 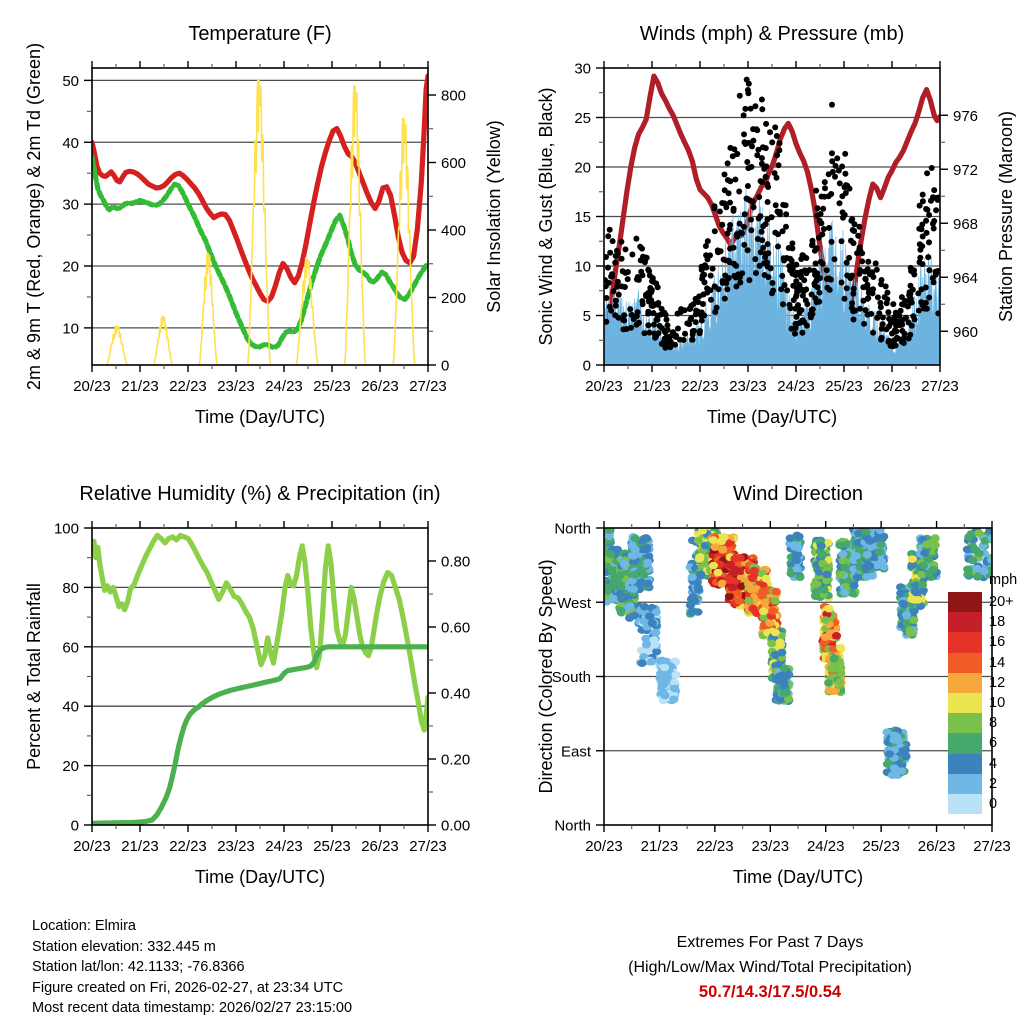 What do you see at coordinates (576, 751) in the screenshot?
I see `y-tick-label: East` at bounding box center [576, 751].